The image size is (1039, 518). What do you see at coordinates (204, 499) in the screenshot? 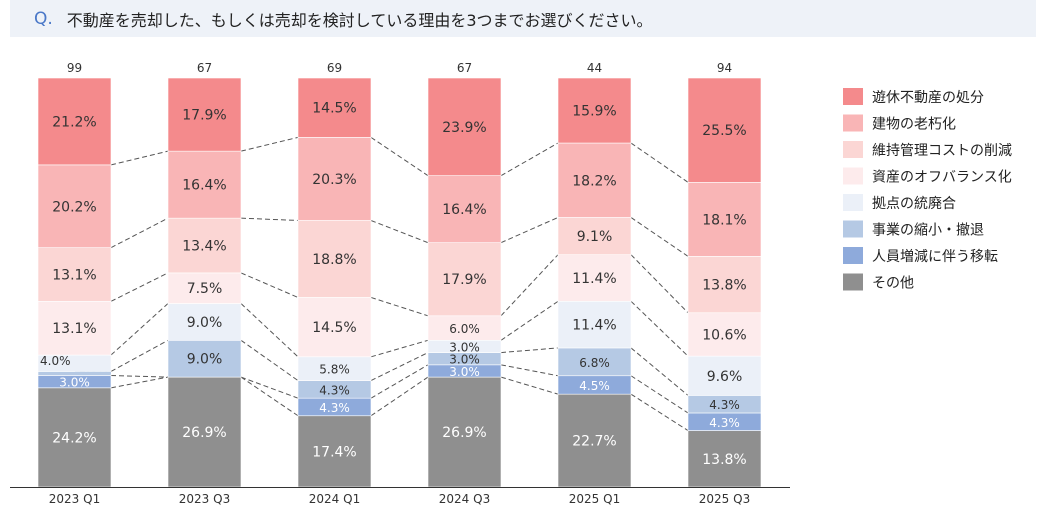
I see `x-tick-label: 2023 Q3` at bounding box center [204, 499].